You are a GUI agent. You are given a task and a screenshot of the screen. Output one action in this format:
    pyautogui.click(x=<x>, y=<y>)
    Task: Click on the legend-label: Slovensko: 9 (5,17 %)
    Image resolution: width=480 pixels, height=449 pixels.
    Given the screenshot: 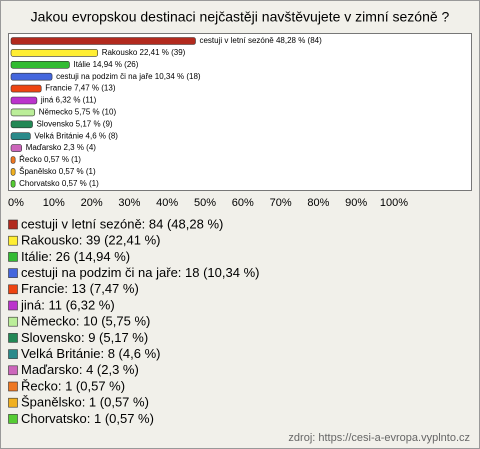 What is the action you would take?
    pyautogui.click(x=84, y=337)
    